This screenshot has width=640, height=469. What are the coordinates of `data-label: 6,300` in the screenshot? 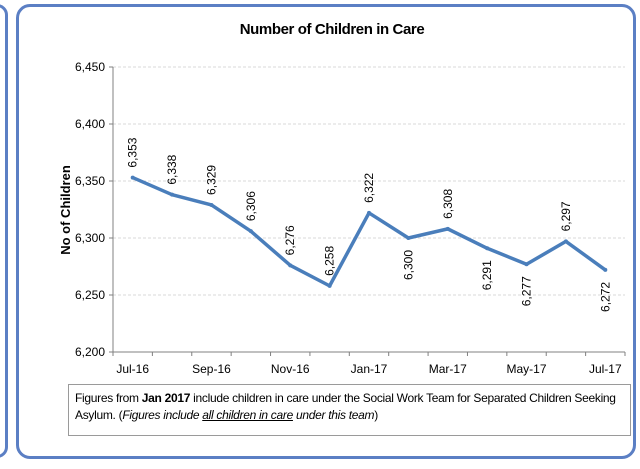 It's located at (408, 265).